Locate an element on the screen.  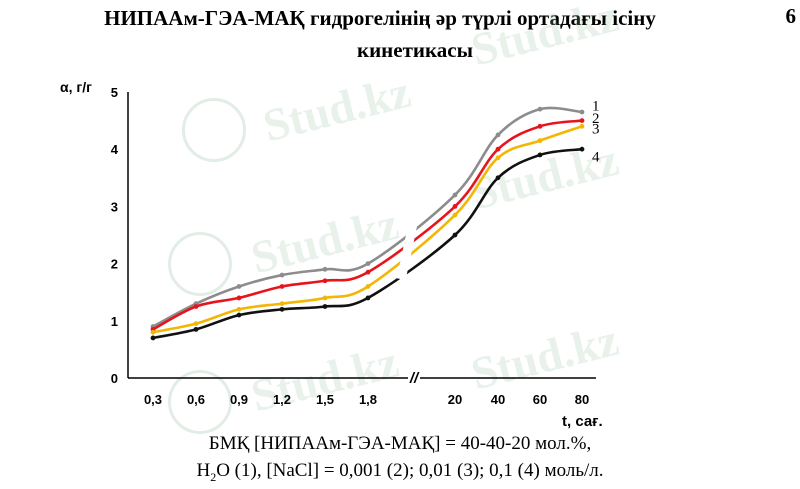
x-tick-label: 1,2 is located at coordinates (282, 399).